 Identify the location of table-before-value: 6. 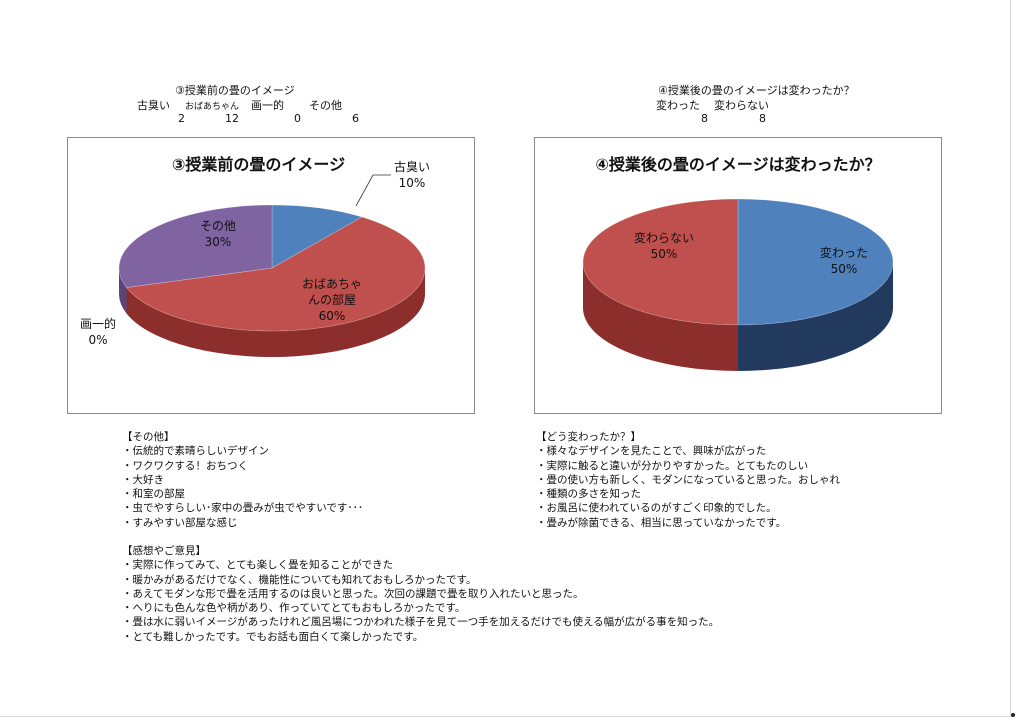
(355, 118).